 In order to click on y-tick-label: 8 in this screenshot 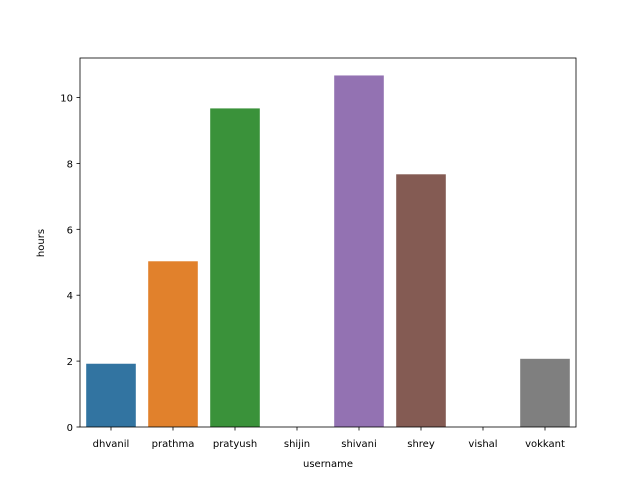, I will do `click(70, 164)`.